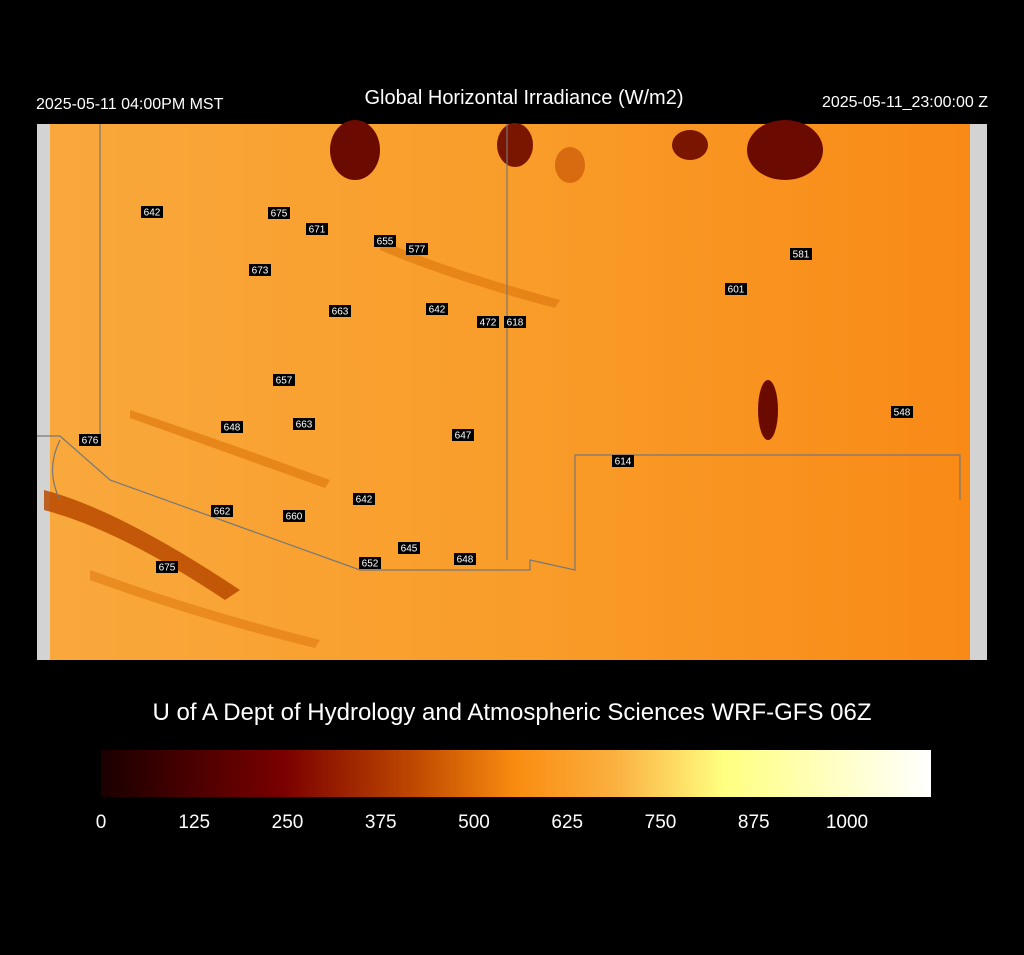 This screenshot has width=1024, height=955. Describe the element at coordinates (474, 822) in the screenshot. I see `colorbar-tick-label: 500` at that location.